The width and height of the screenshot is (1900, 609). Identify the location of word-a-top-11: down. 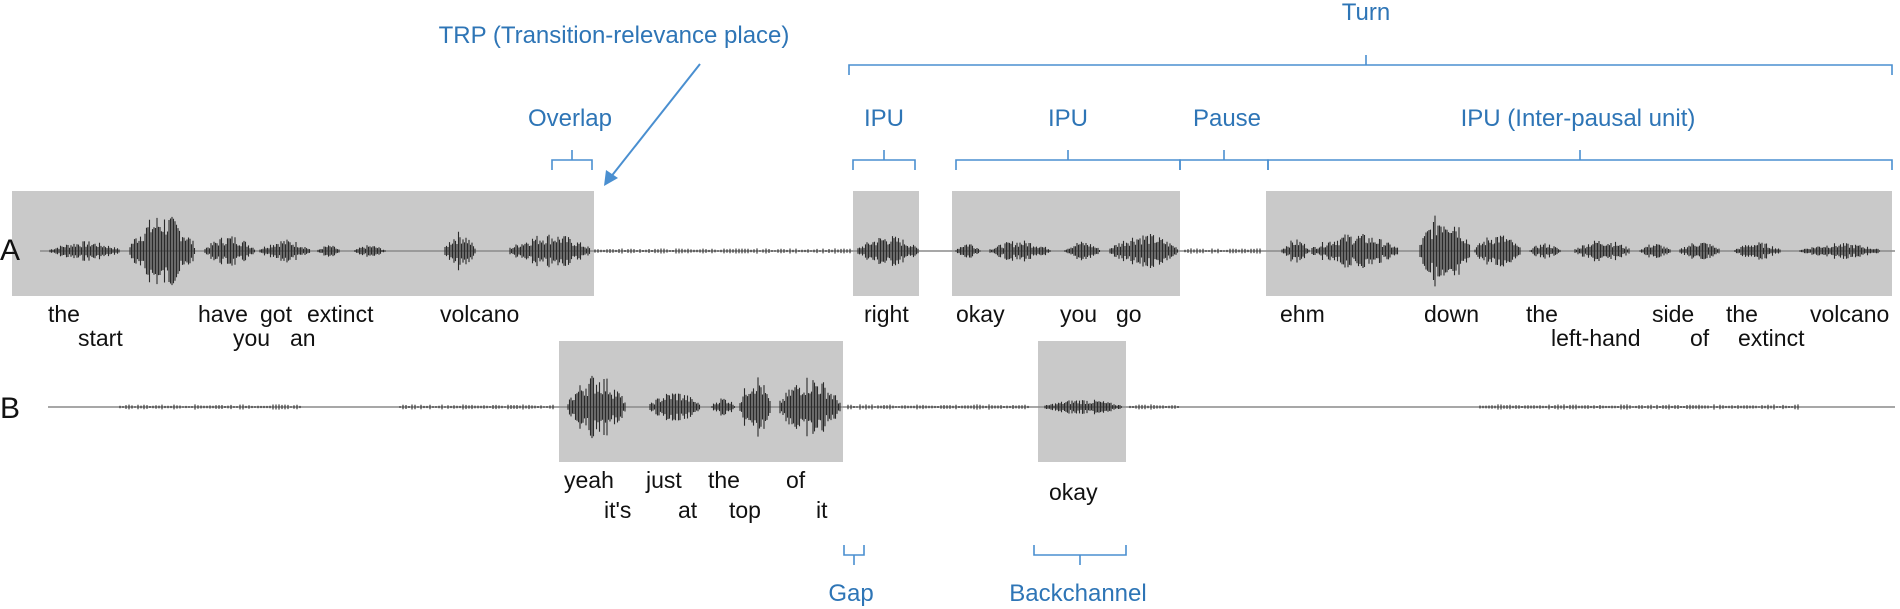
(1451, 314).